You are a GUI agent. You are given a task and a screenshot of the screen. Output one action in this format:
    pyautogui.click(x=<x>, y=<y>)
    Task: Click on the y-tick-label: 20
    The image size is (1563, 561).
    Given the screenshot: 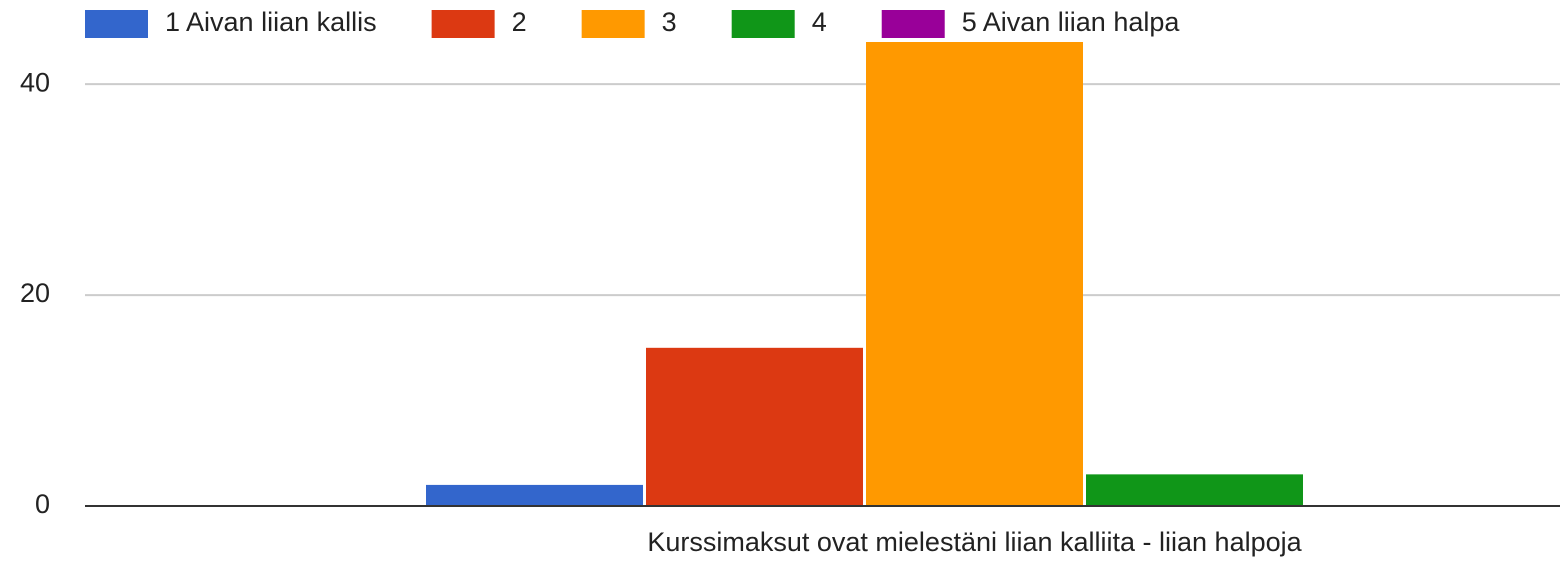 What is the action you would take?
    pyautogui.click(x=35, y=293)
    